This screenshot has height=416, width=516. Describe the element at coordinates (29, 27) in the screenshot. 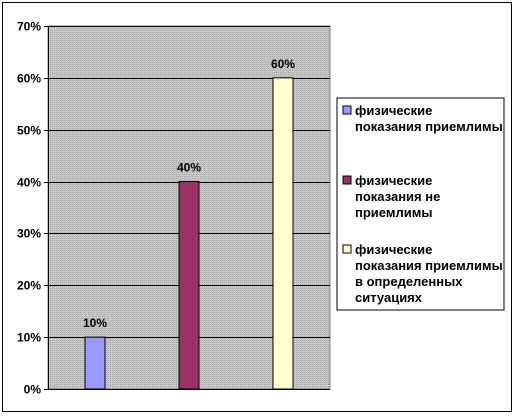

I see `y-tick-label: 70%` at that location.